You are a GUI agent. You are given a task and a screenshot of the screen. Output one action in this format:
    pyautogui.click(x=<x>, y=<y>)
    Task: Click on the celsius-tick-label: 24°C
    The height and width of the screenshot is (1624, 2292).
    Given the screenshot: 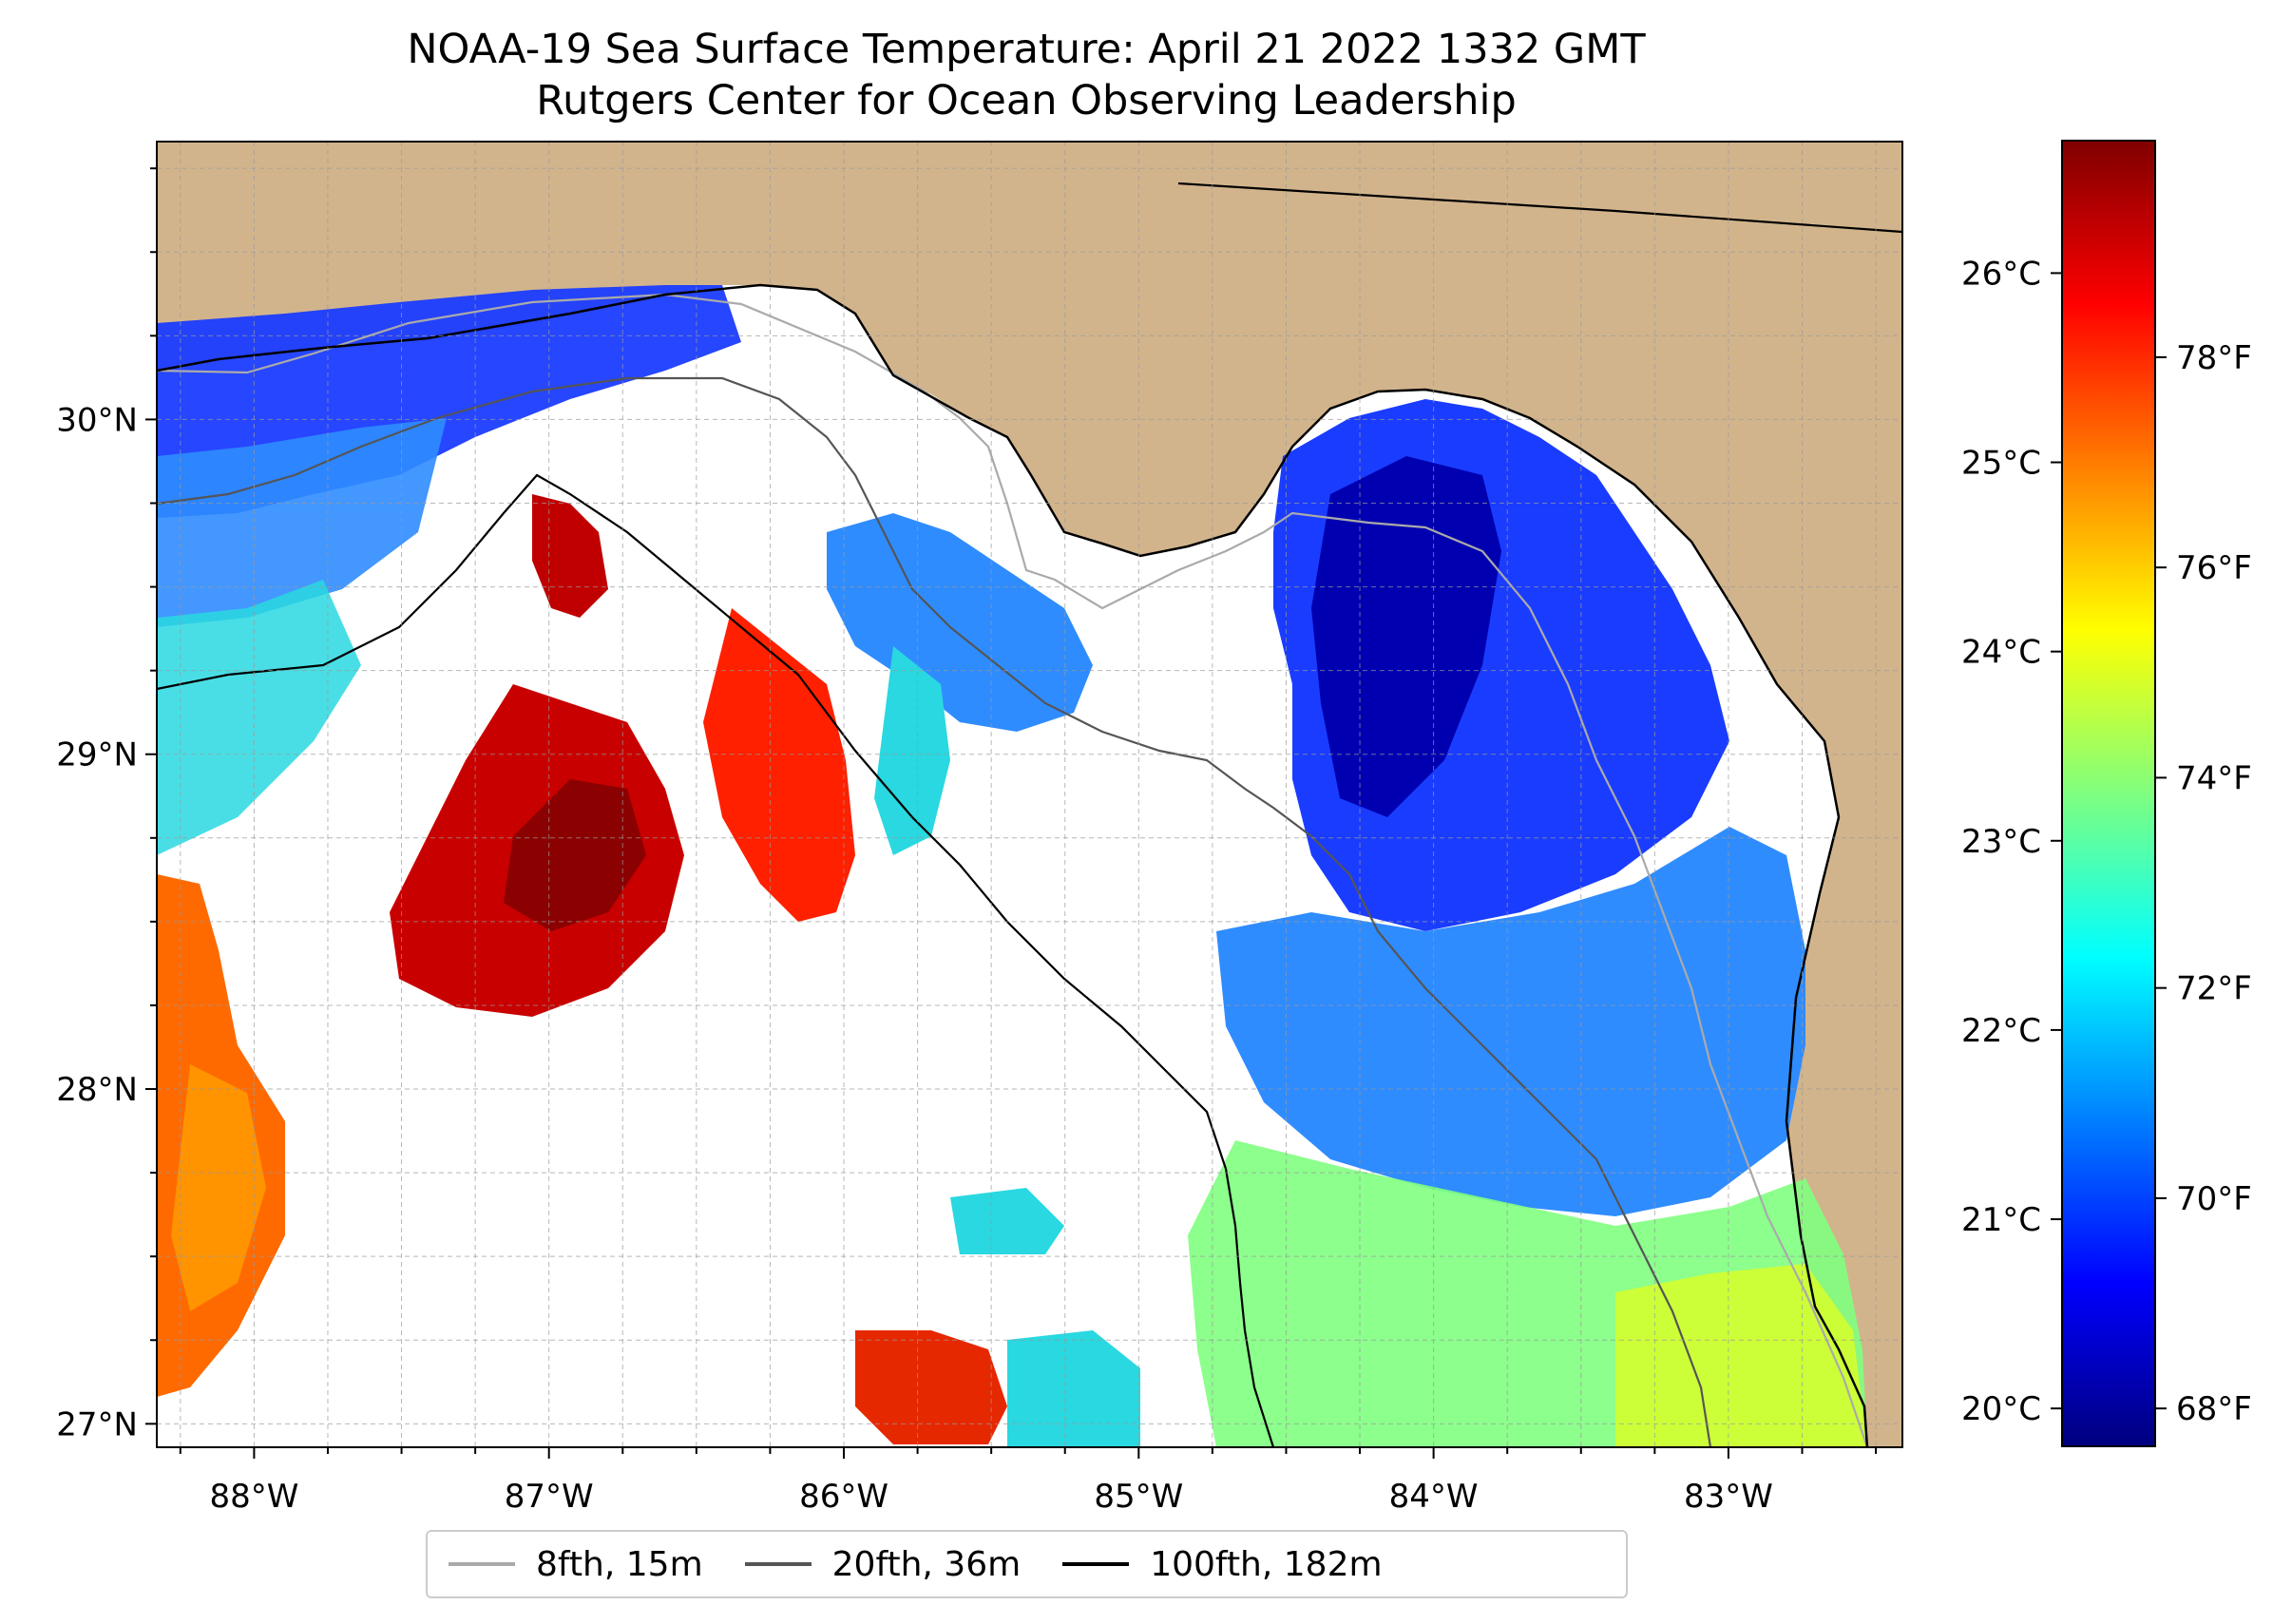 What is the action you would take?
    pyautogui.click(x=2001, y=653)
    